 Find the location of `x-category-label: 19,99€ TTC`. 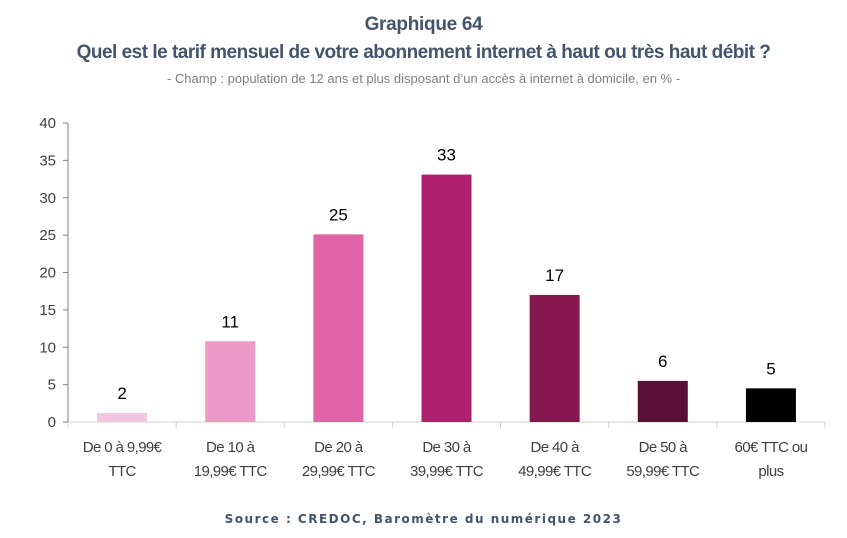

x-category-label: 19,99€ TTC is located at coordinates (231, 471).